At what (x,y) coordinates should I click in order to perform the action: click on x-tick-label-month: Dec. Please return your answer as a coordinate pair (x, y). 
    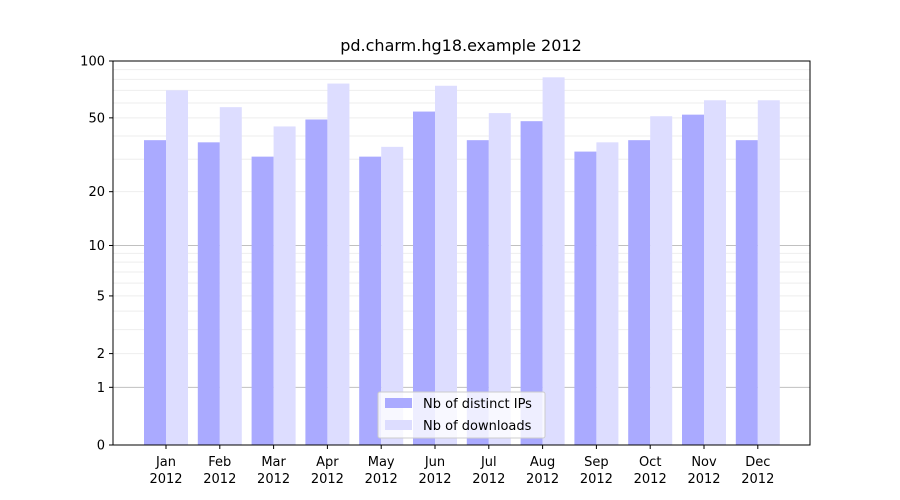
    Looking at the image, I should click on (757, 462).